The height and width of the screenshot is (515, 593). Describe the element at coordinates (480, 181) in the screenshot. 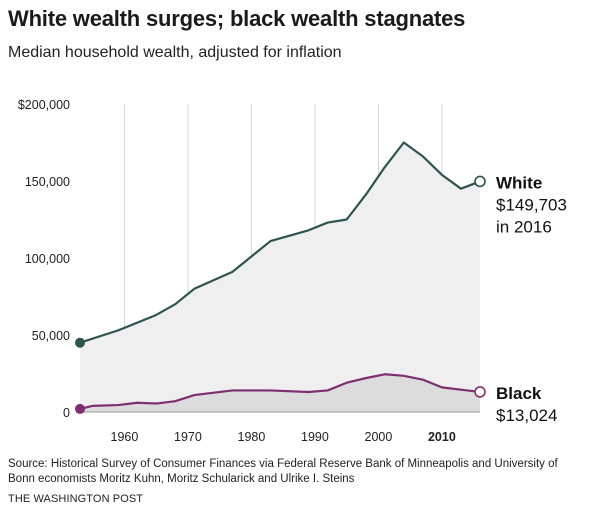

I see `end-marker-white` at that location.